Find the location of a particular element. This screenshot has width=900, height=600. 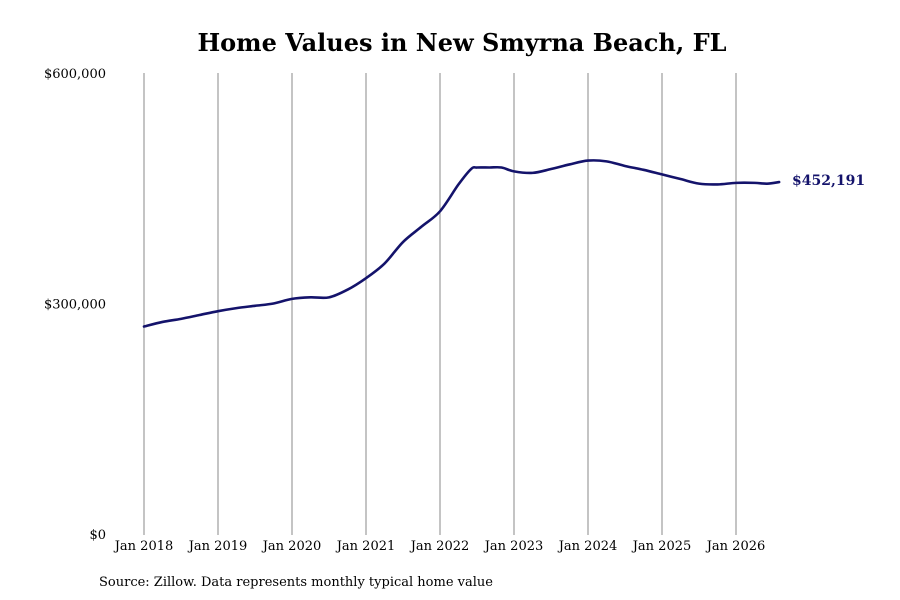

x-tick-label: Jan 2026 is located at coordinates (735, 546).